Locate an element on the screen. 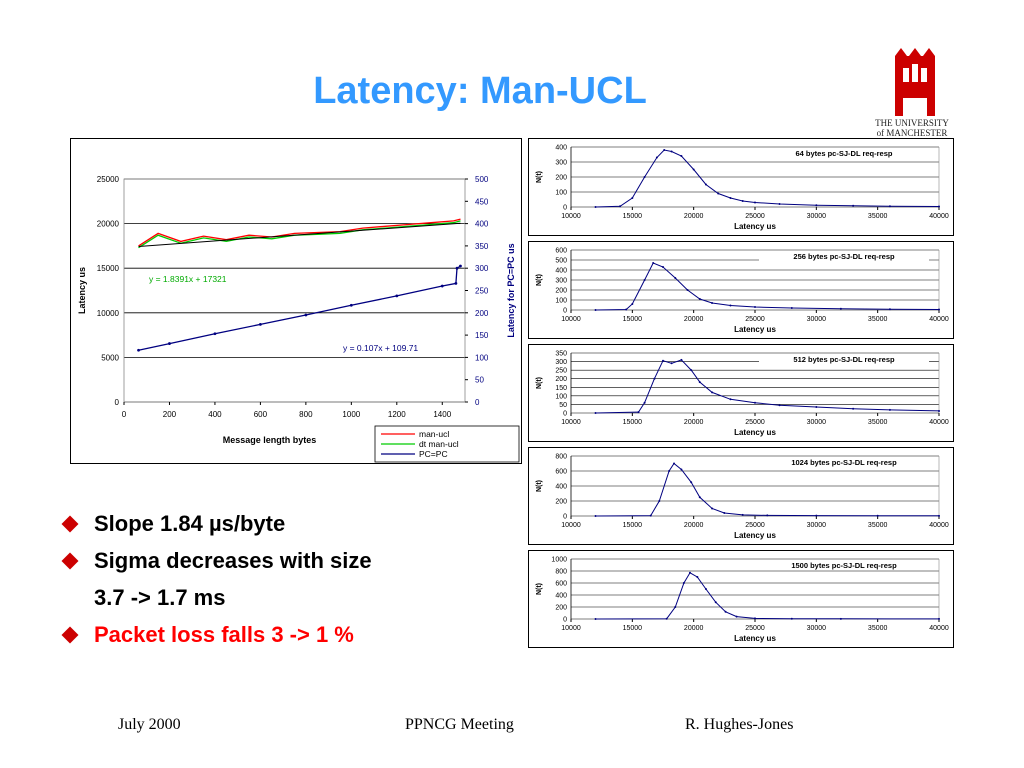 Image resolution: width=1024 pixels, height=768 pixels. y2-tick-label: 150 is located at coordinates (482, 335).